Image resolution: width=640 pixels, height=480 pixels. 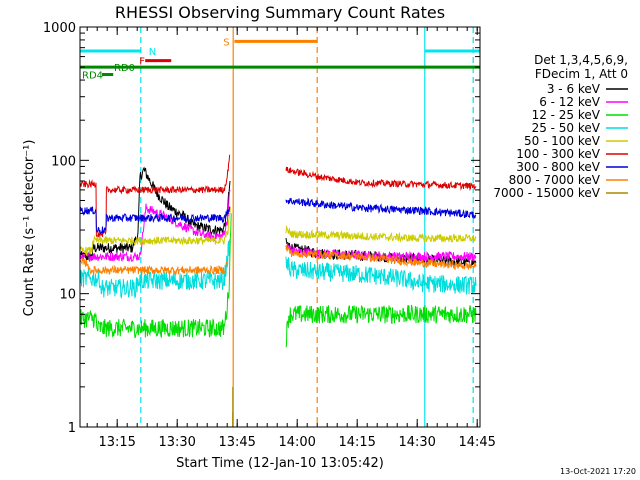 I want to click on flag-label-s: S, so click(x=226, y=42).